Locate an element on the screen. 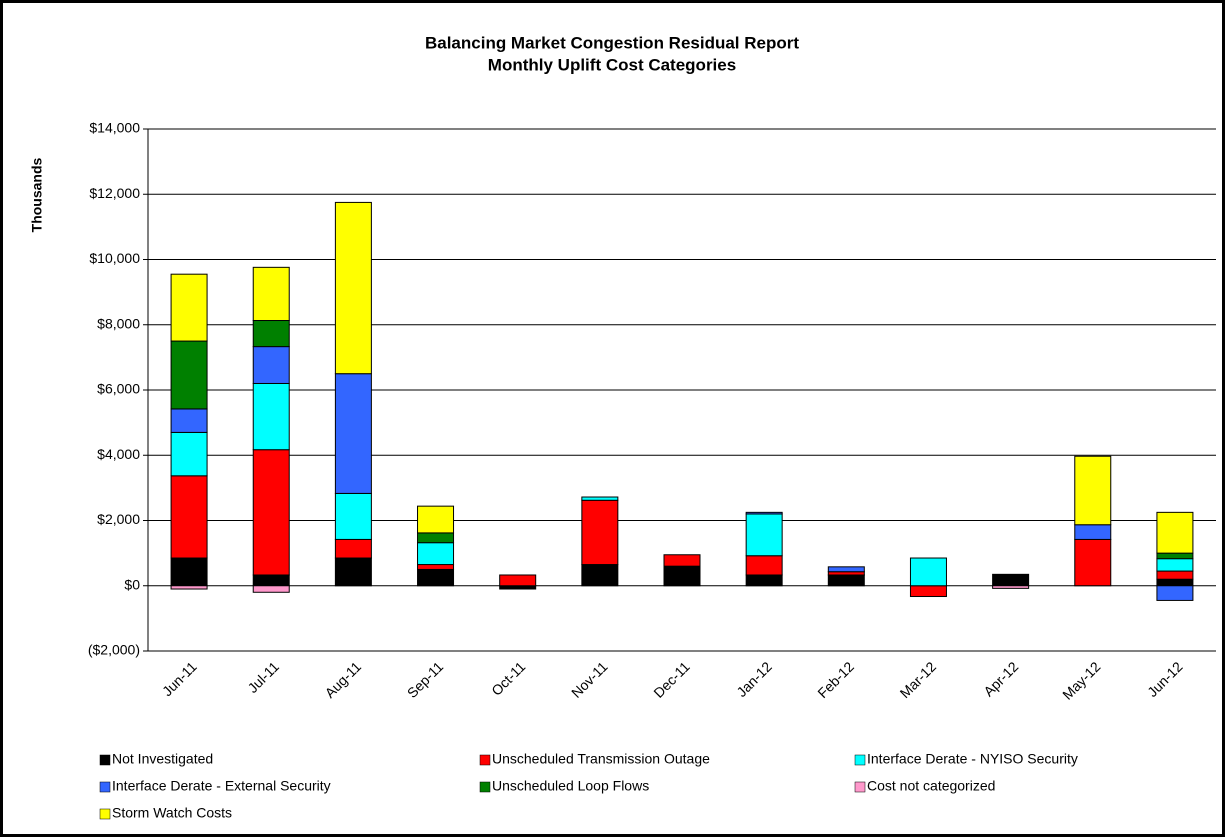  legend-label: Unscheduled Loop Flows is located at coordinates (570, 786).